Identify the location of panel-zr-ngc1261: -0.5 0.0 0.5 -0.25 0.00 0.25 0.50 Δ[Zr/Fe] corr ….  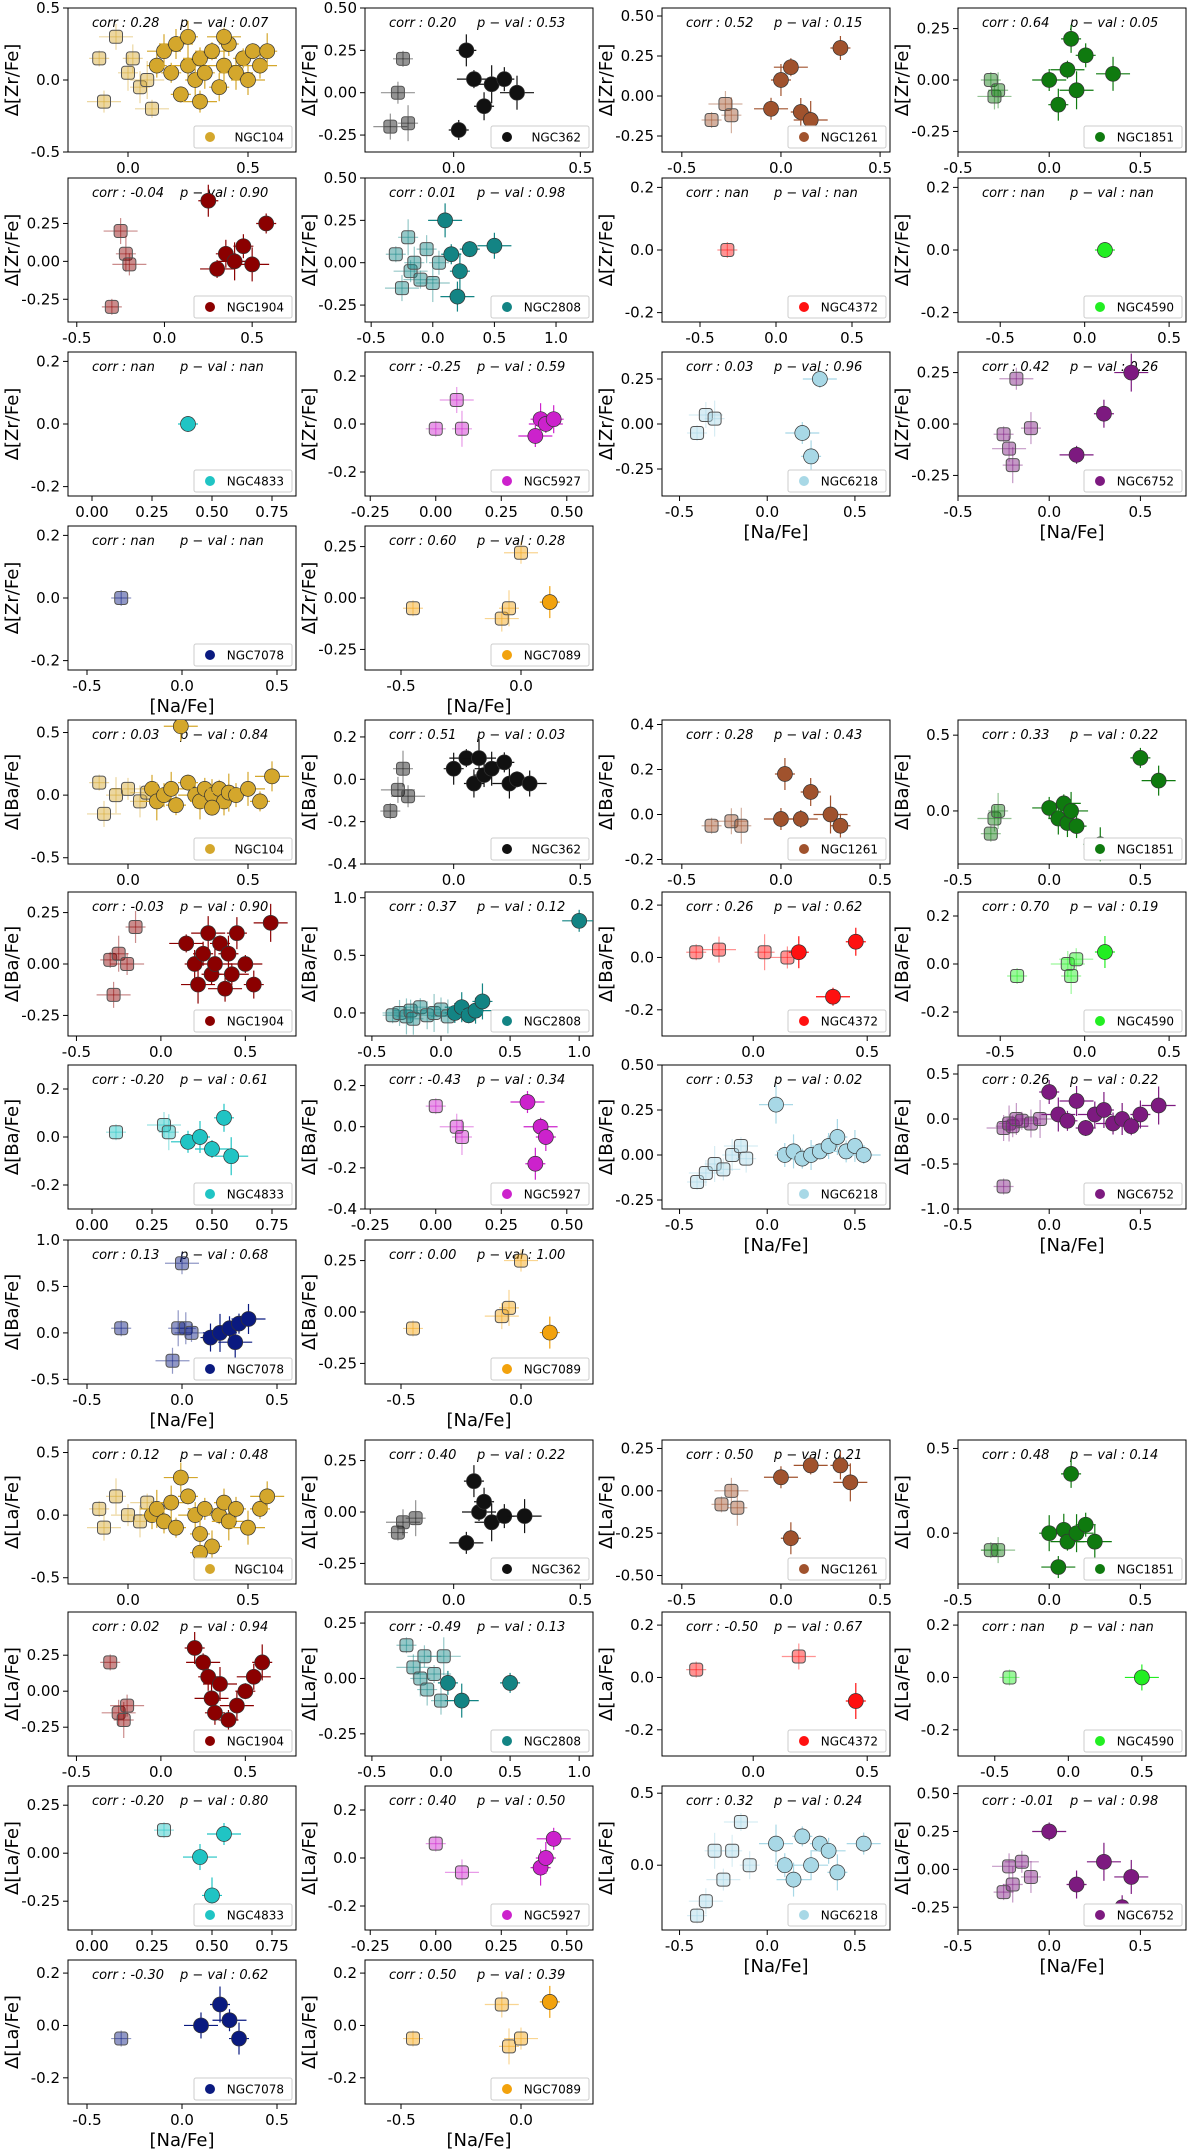
(744, 92).